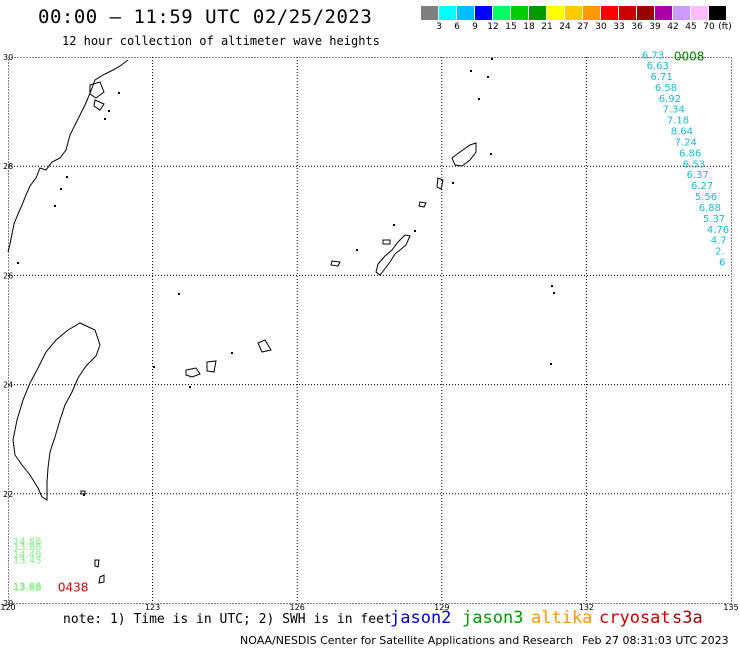 Image resolution: width=740 pixels, height=650 pixels. What do you see at coordinates (8, 275) in the screenshot?
I see `latitude-label: 26` at bounding box center [8, 275].